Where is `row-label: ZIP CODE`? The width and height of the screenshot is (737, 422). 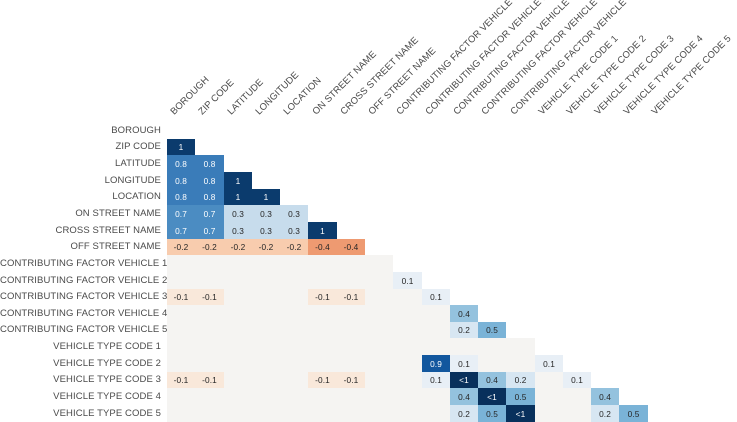 row-label: ZIP CODE is located at coordinates (138, 146).